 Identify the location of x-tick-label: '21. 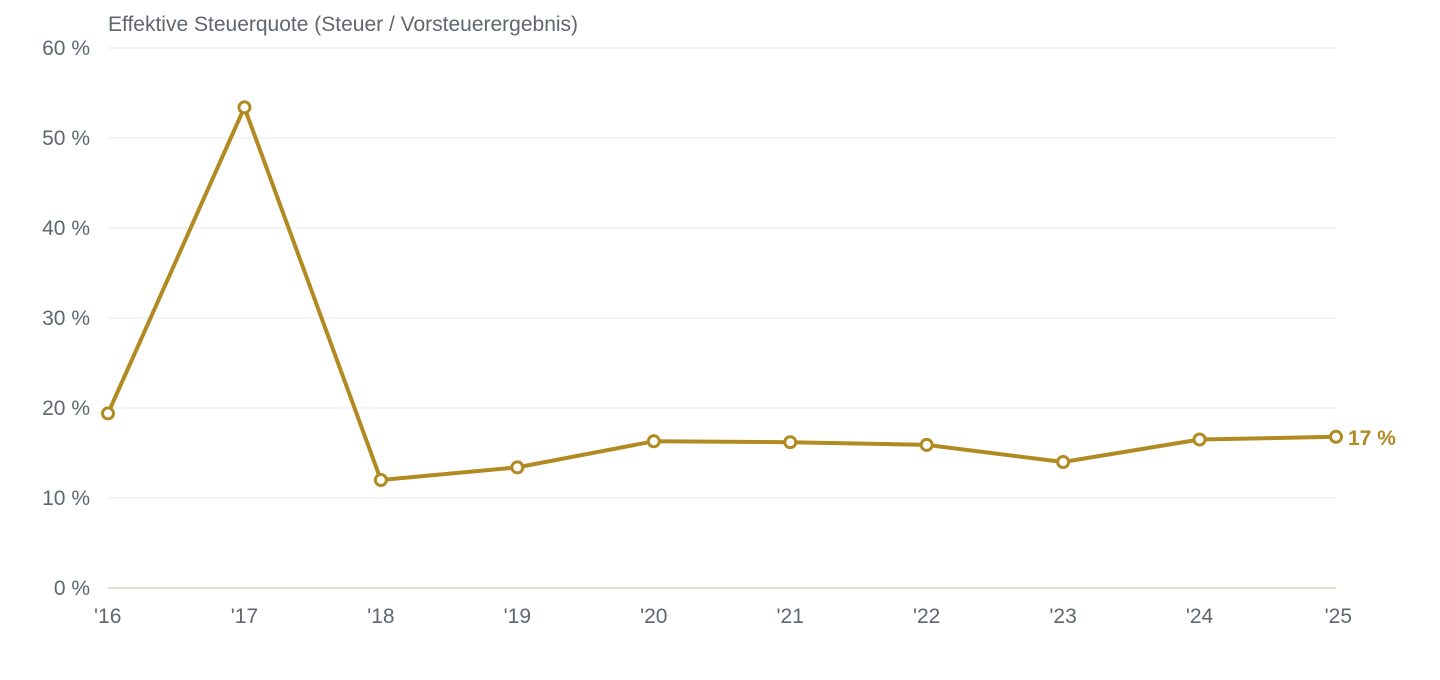
(790, 616).